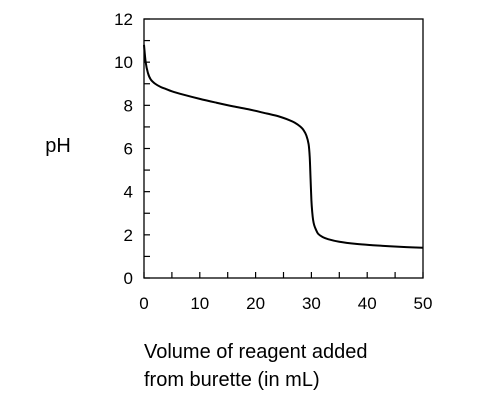  Describe the element at coordinates (367, 303) in the screenshot. I see `x-tick-label: 40` at that location.